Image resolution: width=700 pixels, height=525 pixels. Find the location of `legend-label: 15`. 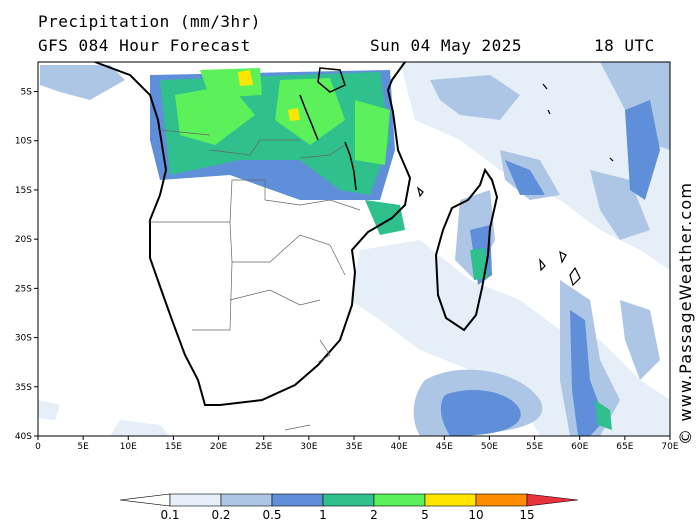

legend-label: 15 is located at coordinates (527, 515).